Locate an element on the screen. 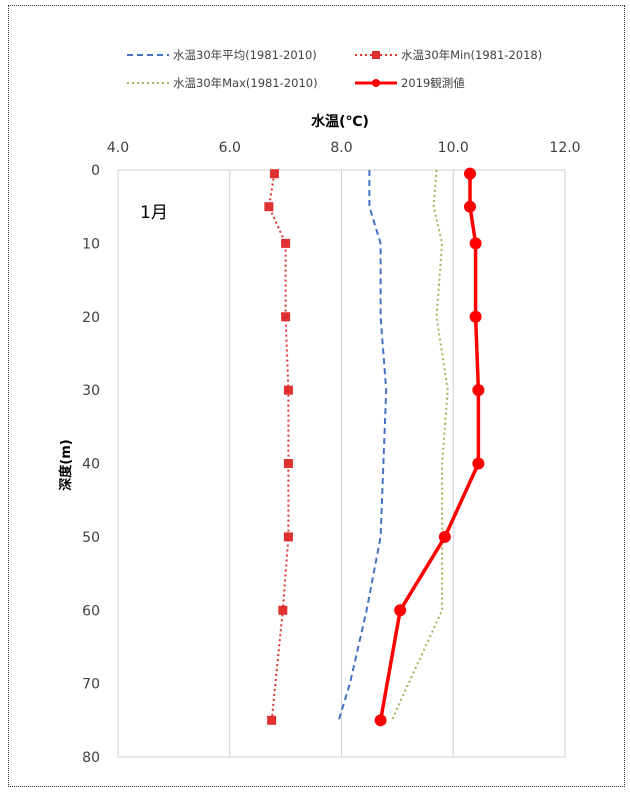  x-tick-labels: 4.0 6.0 8.0 10.0 12.0 is located at coordinates (344, 148).